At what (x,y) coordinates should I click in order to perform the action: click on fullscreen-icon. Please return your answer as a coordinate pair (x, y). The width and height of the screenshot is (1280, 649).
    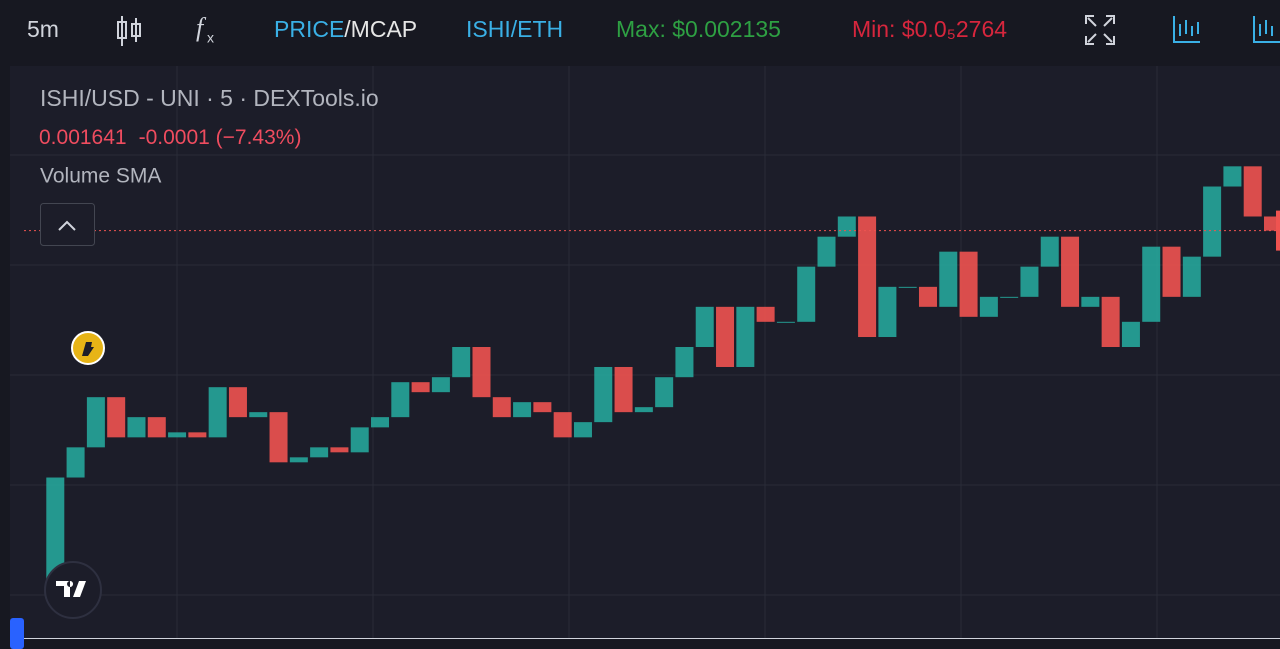
    Looking at the image, I should click on (1100, 30).